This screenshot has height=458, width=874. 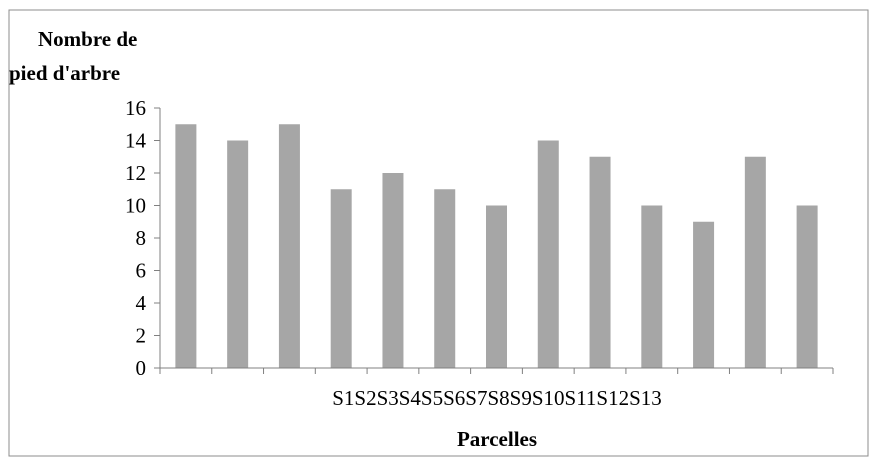 What do you see at coordinates (135, 108) in the screenshot?
I see `y-tick-label: 16` at bounding box center [135, 108].